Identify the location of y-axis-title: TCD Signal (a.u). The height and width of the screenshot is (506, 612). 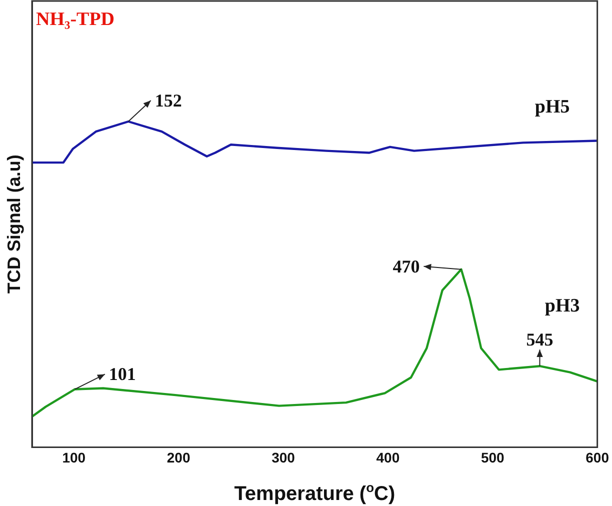
(14, 224).